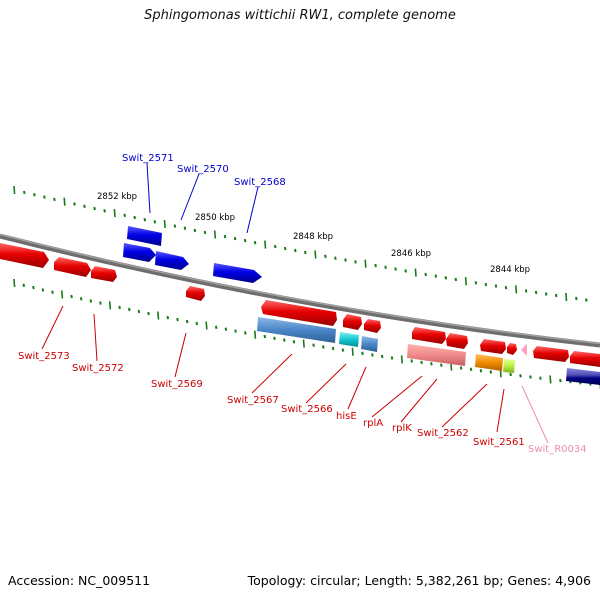 This screenshot has width=600, height=600. What do you see at coordinates (524, 350) in the screenshot?
I see `gene-swit-r0034` at bounding box center [524, 350].